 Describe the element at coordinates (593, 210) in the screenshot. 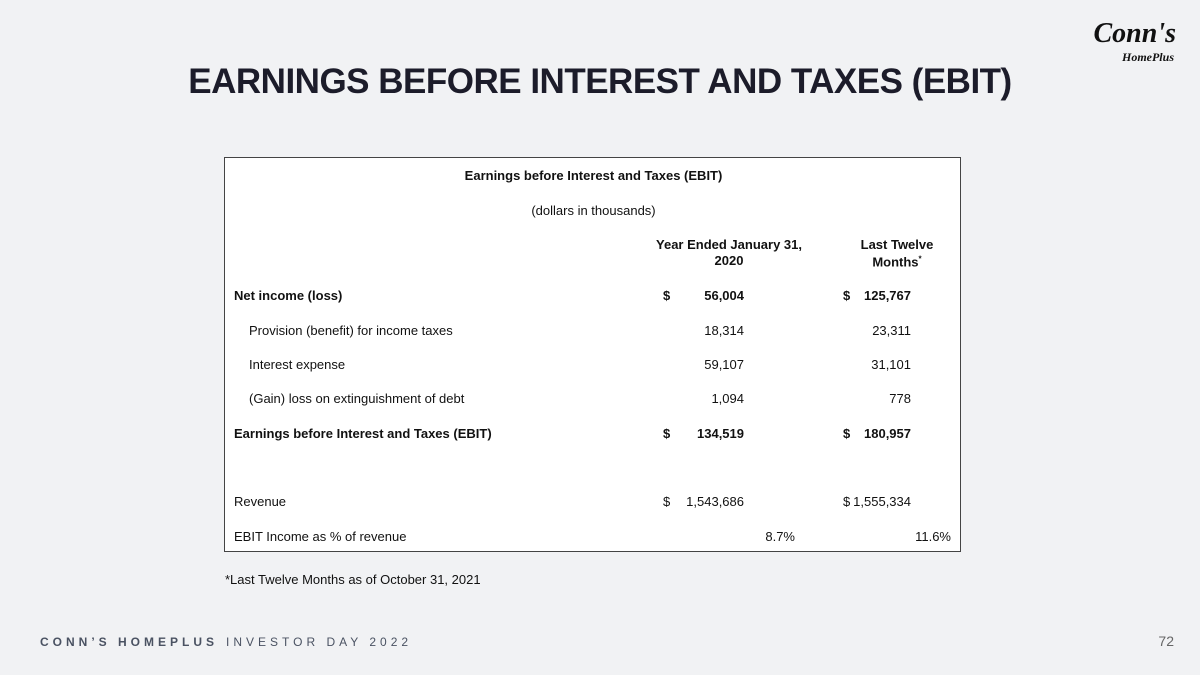

I see `table-subtitle: (dollars in thousands)` at that location.